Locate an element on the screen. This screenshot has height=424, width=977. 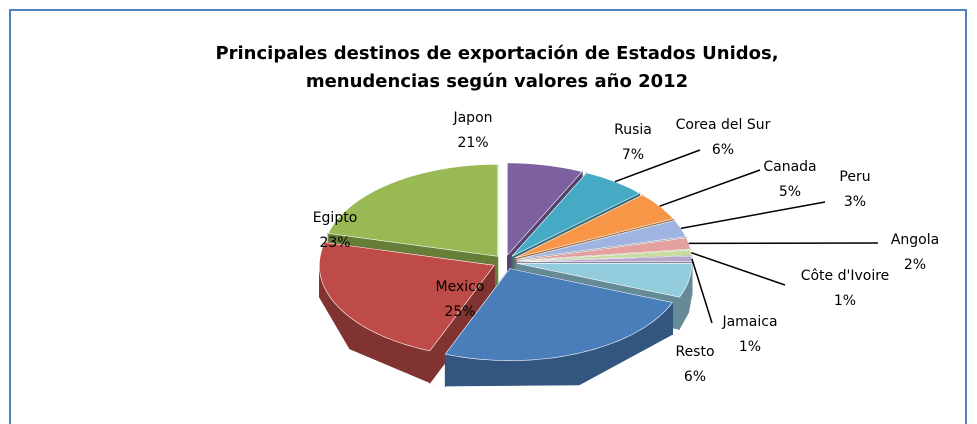
slice-label: Egipto is located at coordinates (335, 218).